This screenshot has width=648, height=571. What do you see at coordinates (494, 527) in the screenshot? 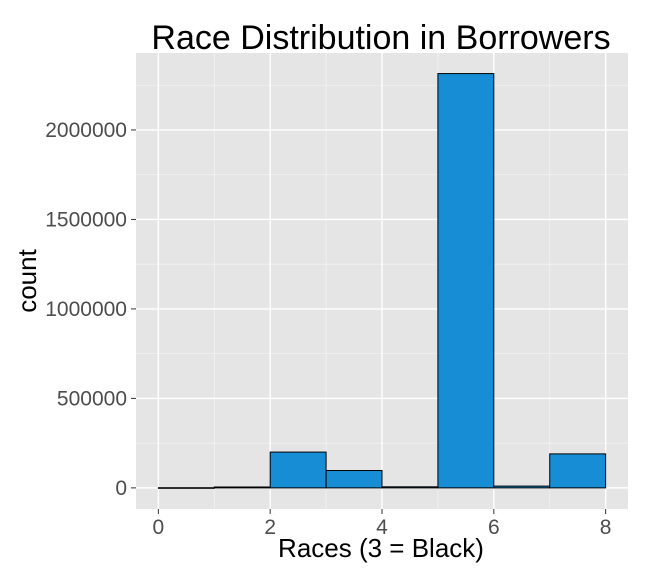
I see `x-tick-label: 6` at bounding box center [494, 527].